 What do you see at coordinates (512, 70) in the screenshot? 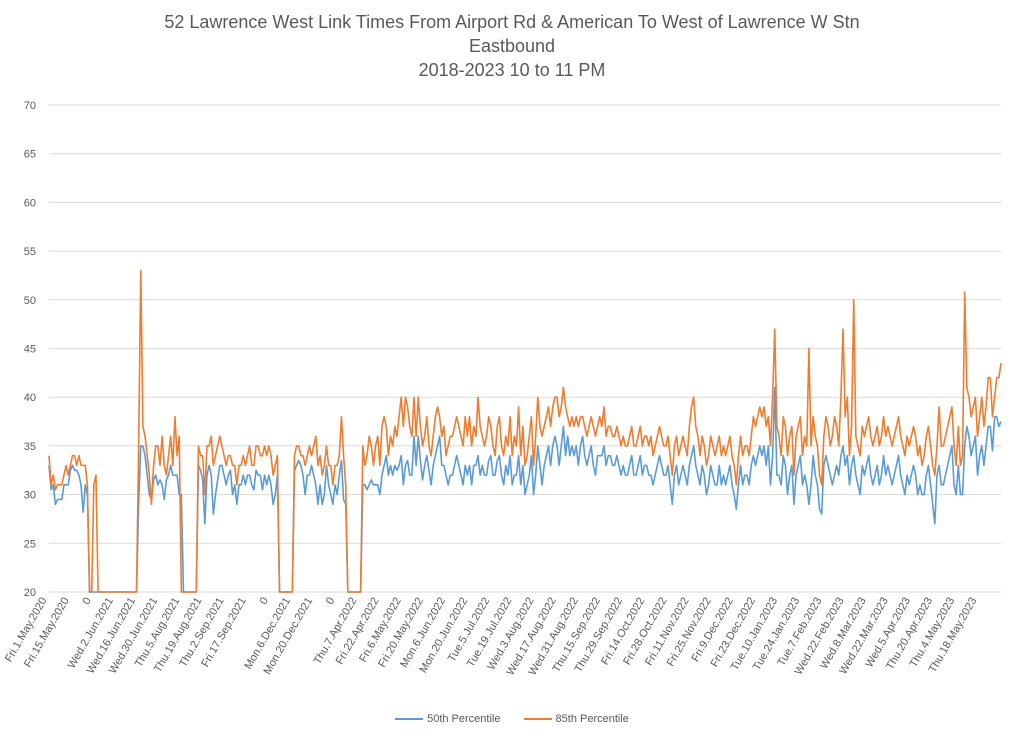
I see `chart-subtitle-range: 2018-2023 10 to 11 PM` at bounding box center [512, 70].